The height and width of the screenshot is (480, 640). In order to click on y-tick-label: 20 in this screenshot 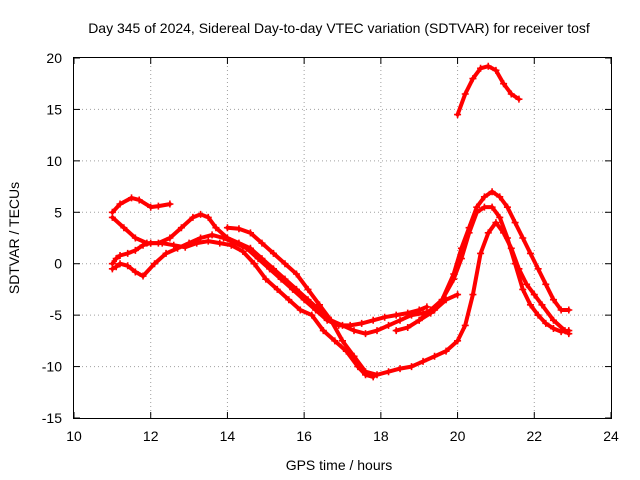, I will do `click(54, 58)`.